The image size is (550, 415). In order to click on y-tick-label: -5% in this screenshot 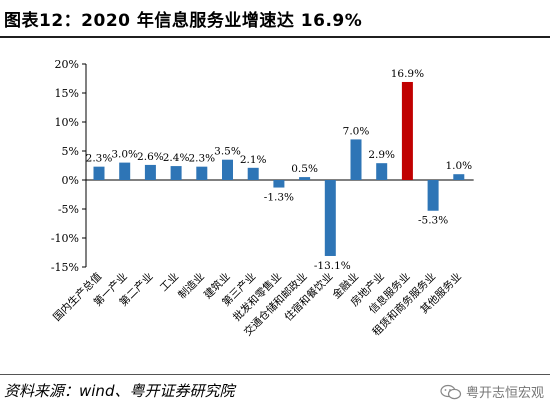, I will do `click(68, 209)`.